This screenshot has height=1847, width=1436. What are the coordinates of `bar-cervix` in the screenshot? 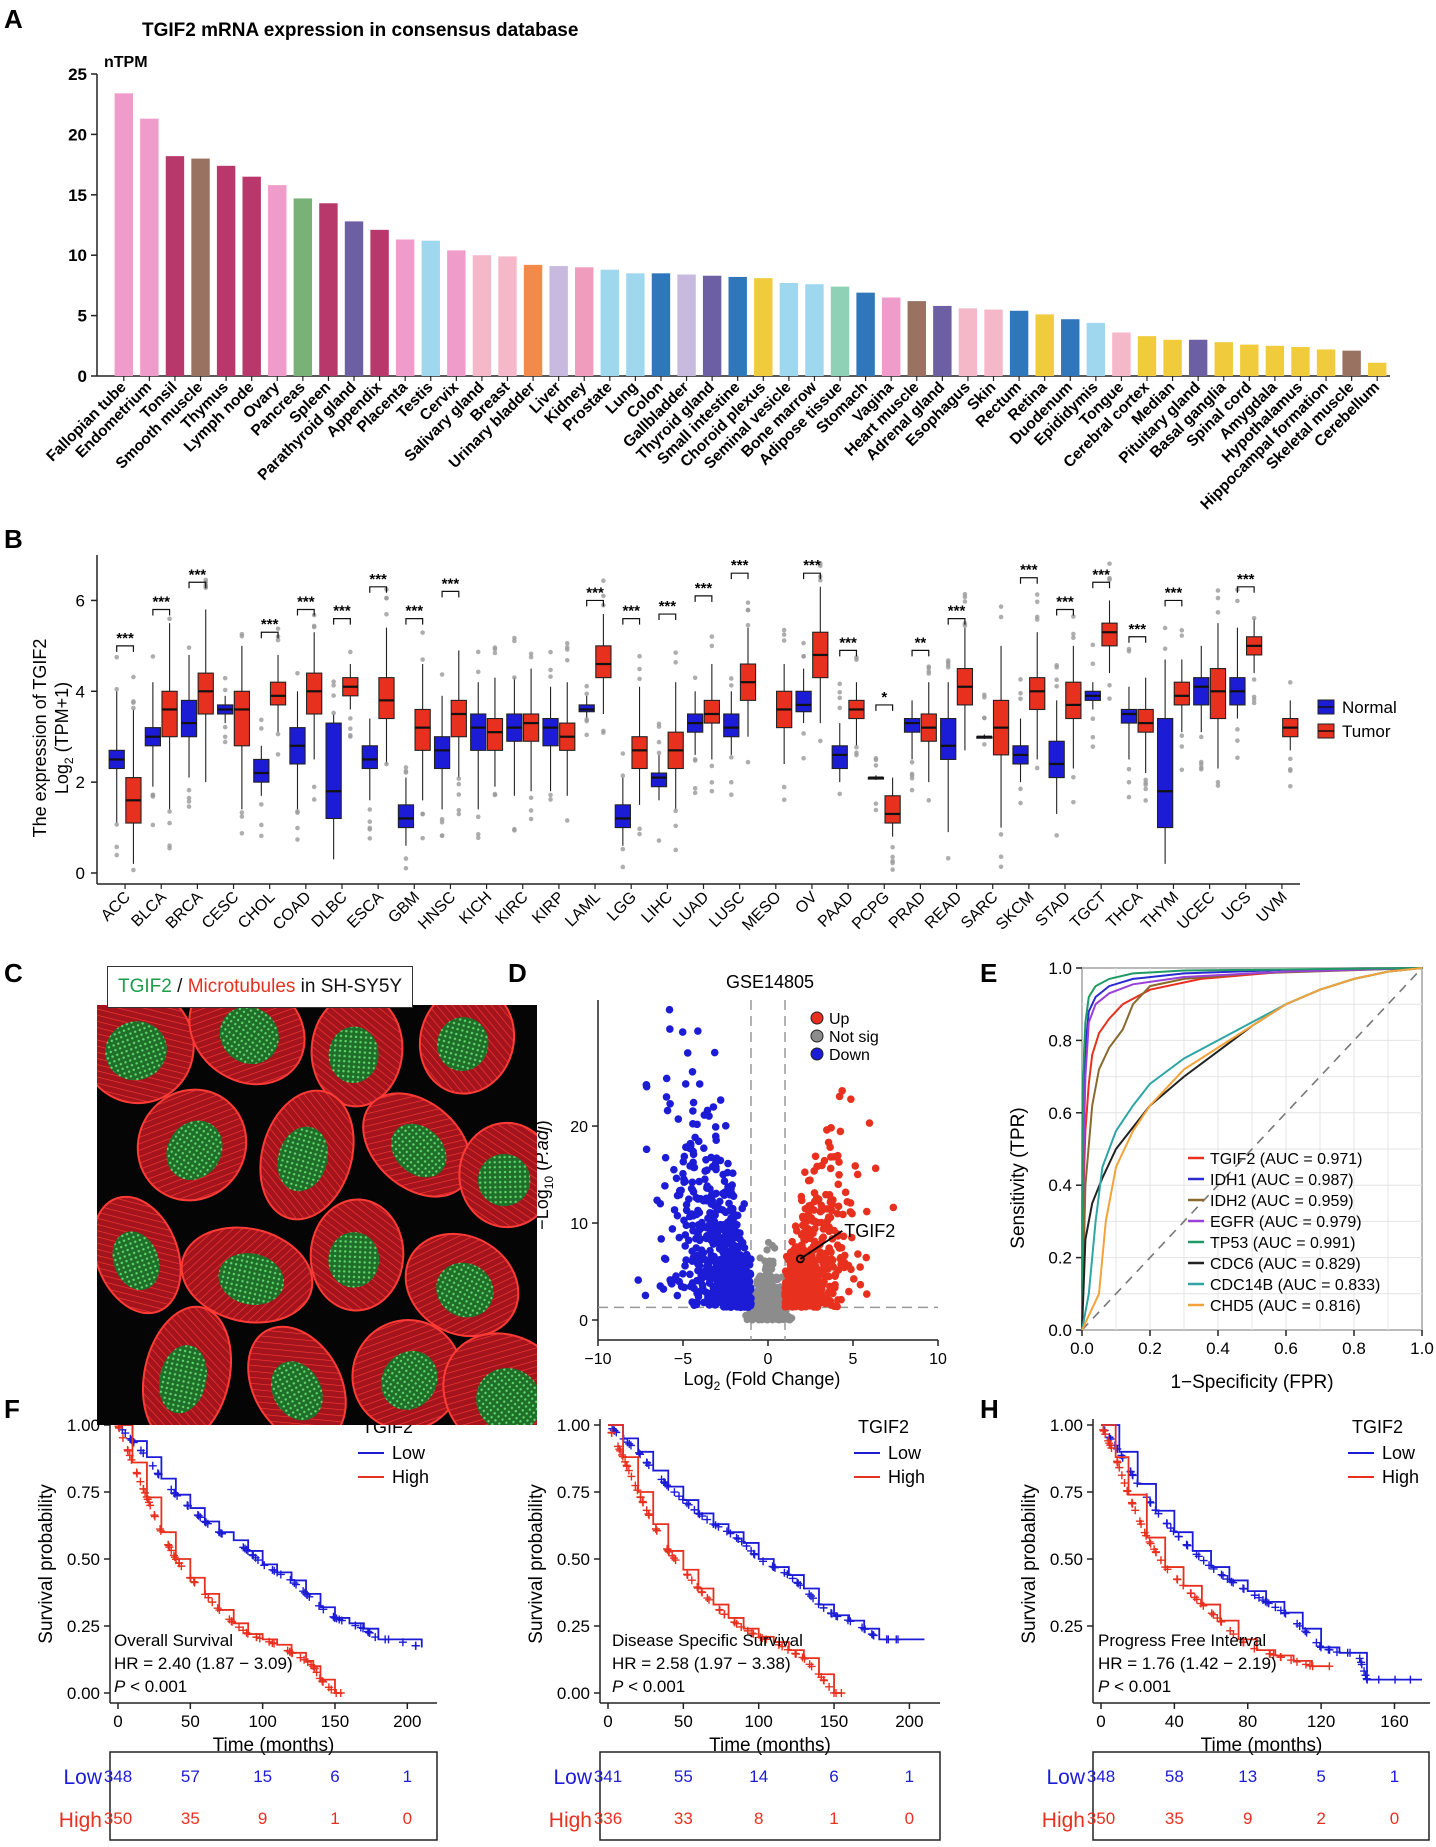 It's located at (456, 313).